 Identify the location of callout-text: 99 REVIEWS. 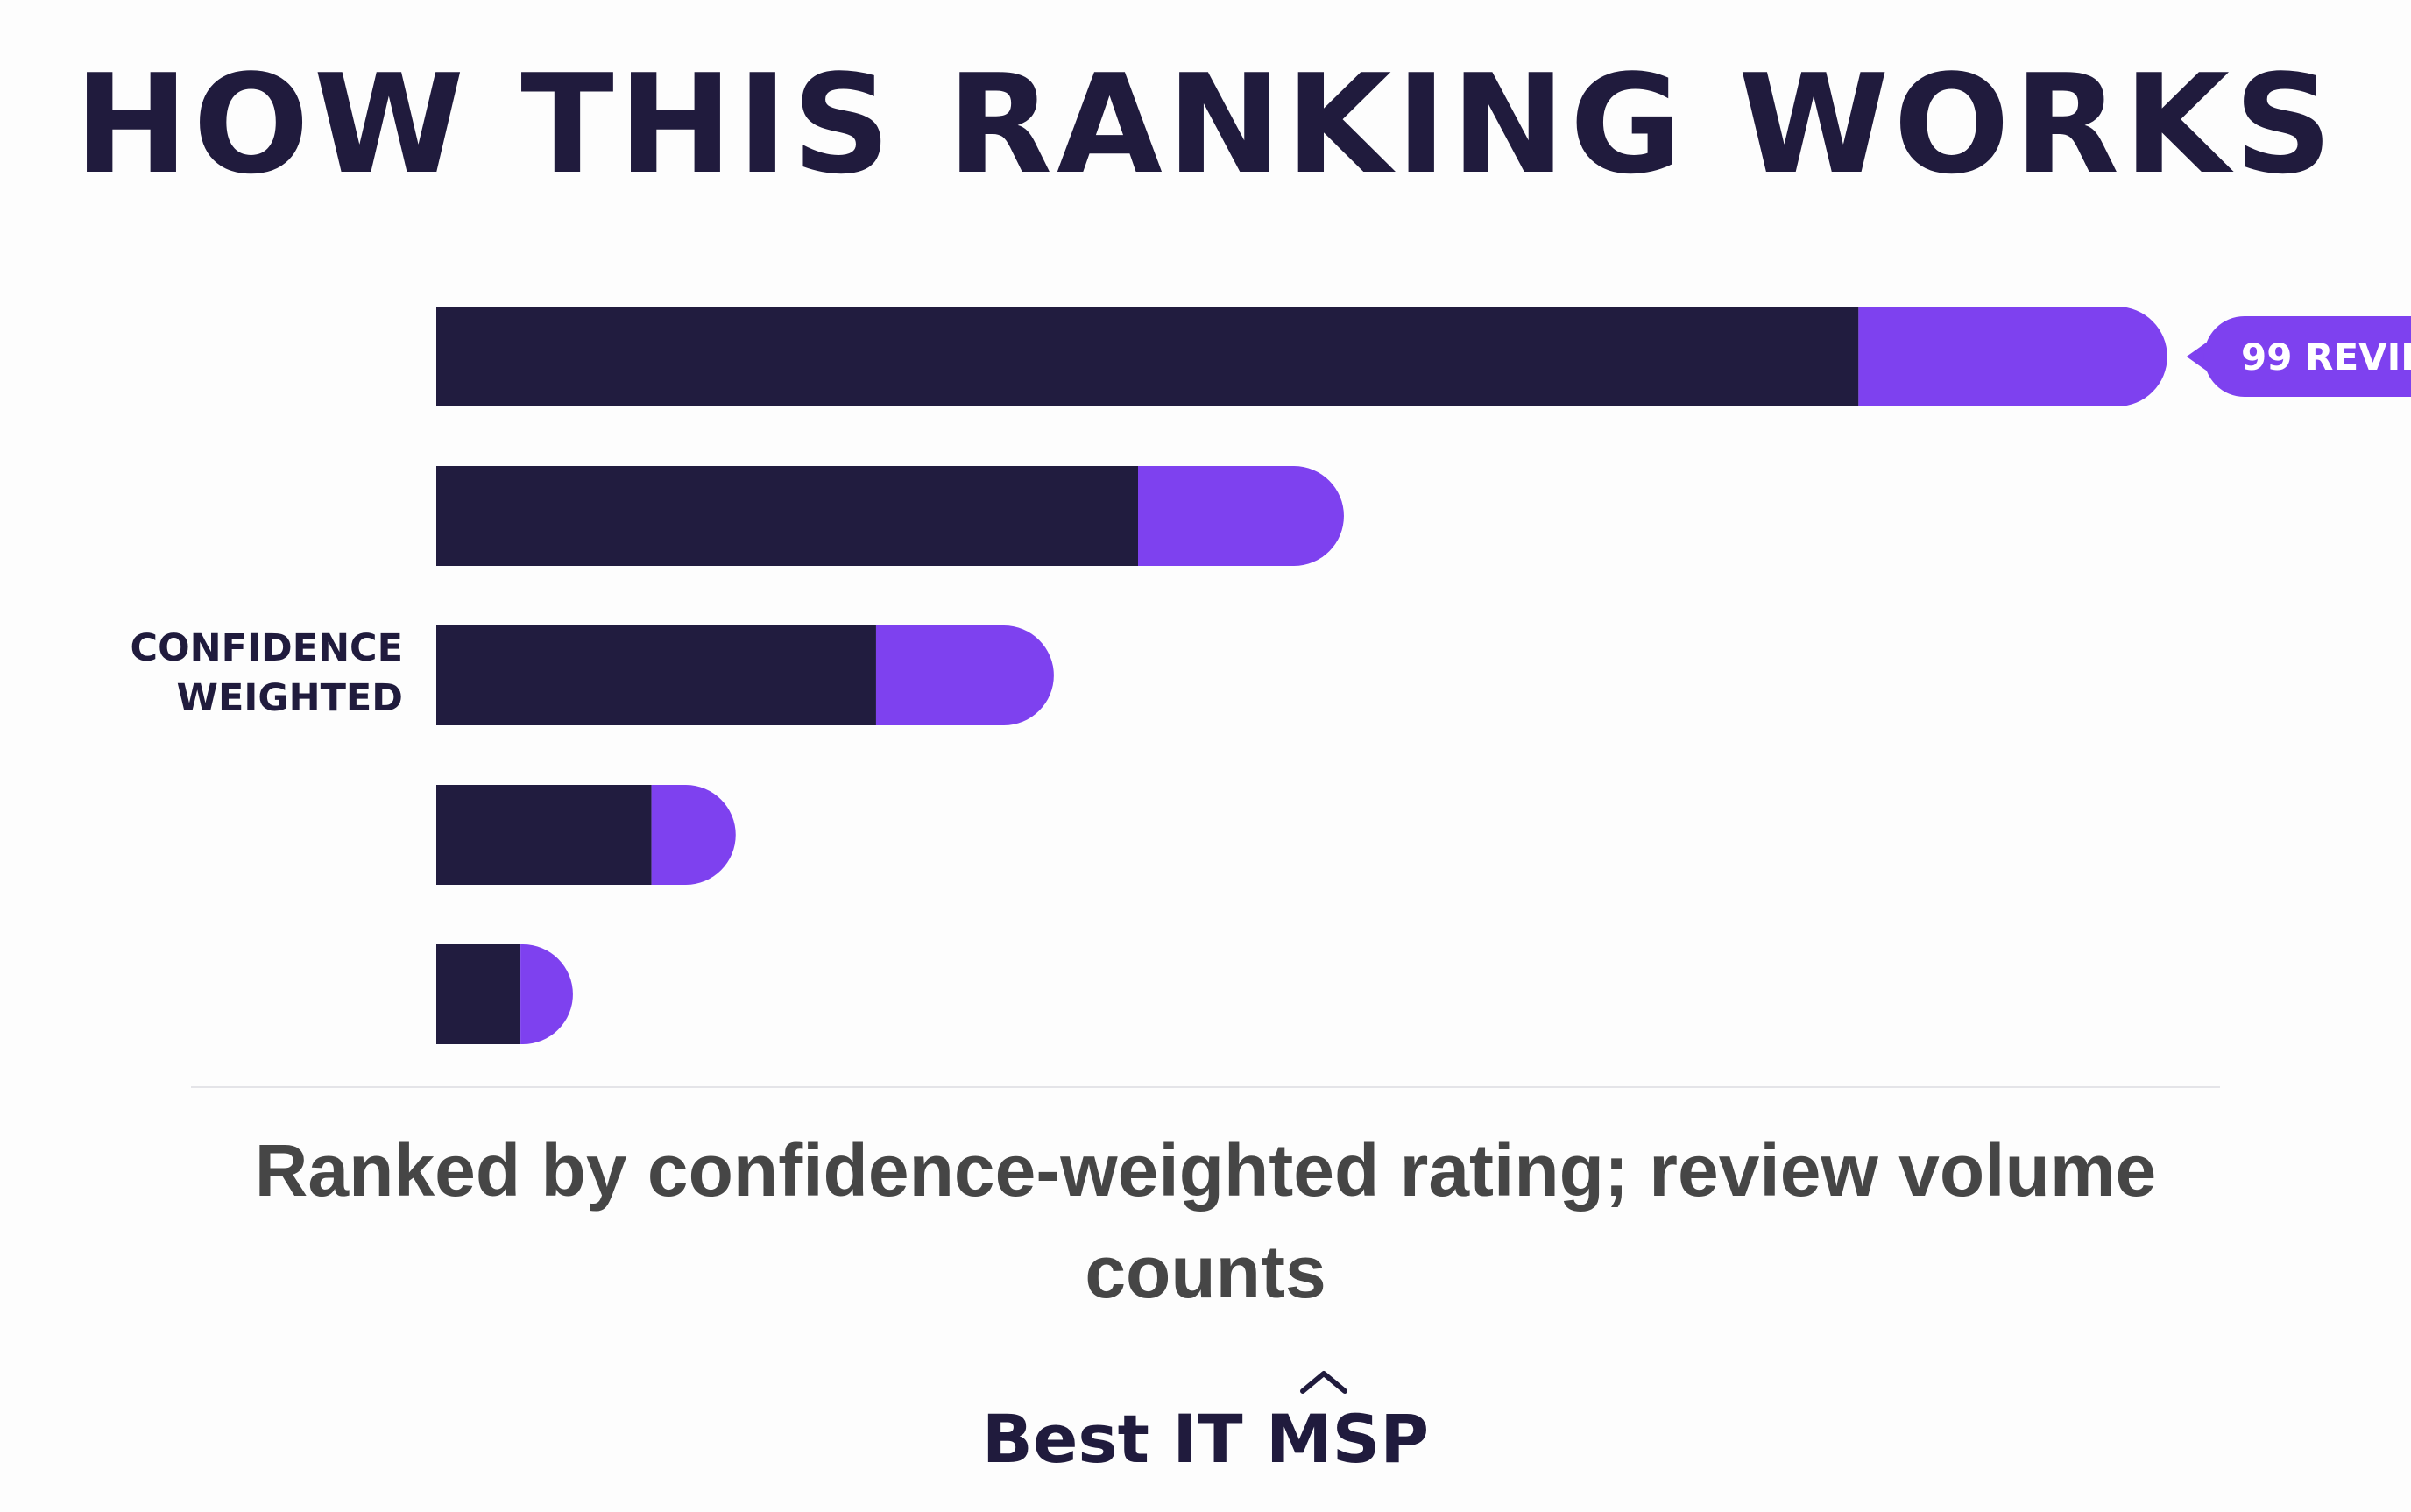
(2326, 357).